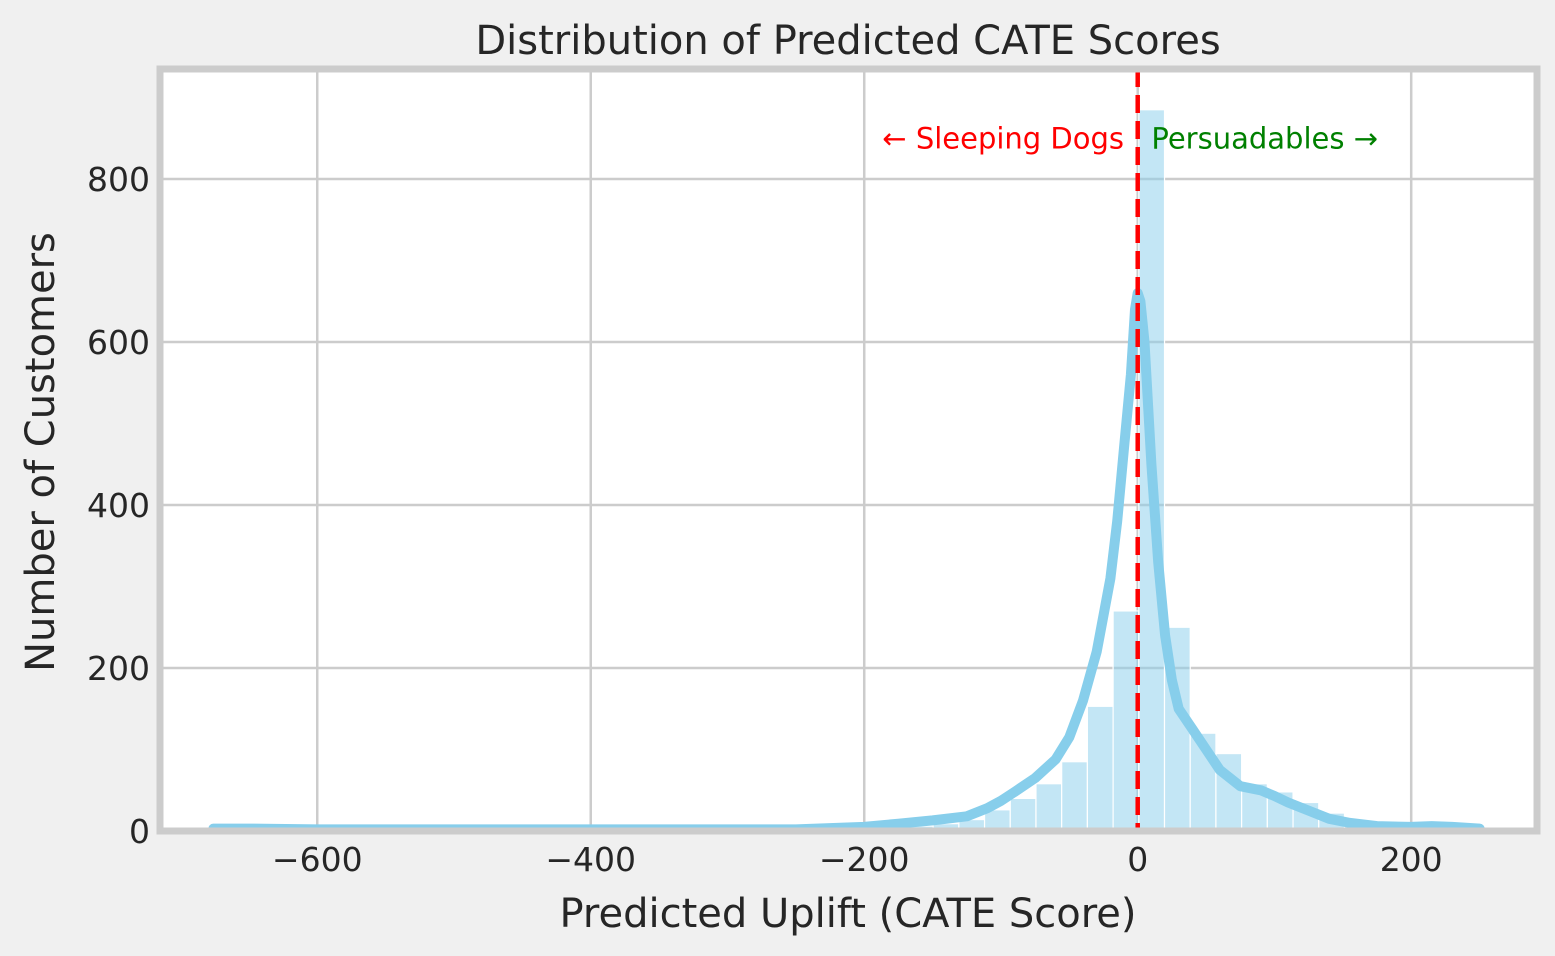 The width and height of the screenshot is (1555, 956). Describe the element at coordinates (41, 452) in the screenshot. I see `y-axis-label: Number of Customers` at that location.